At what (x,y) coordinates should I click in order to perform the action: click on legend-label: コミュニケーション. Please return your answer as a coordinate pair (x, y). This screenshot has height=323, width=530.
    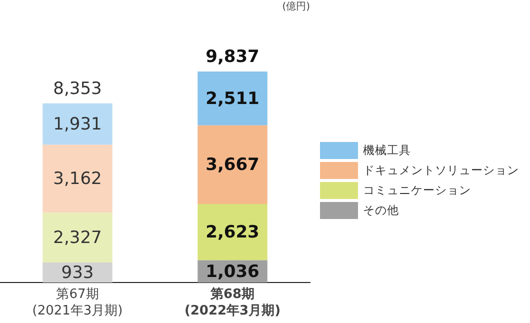
    Looking at the image, I should click on (417, 189).